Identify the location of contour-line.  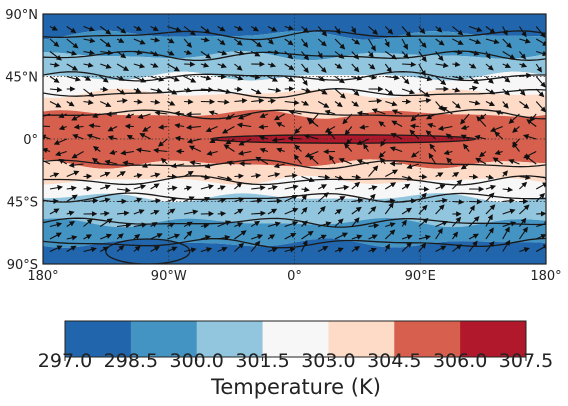
(294, 243).